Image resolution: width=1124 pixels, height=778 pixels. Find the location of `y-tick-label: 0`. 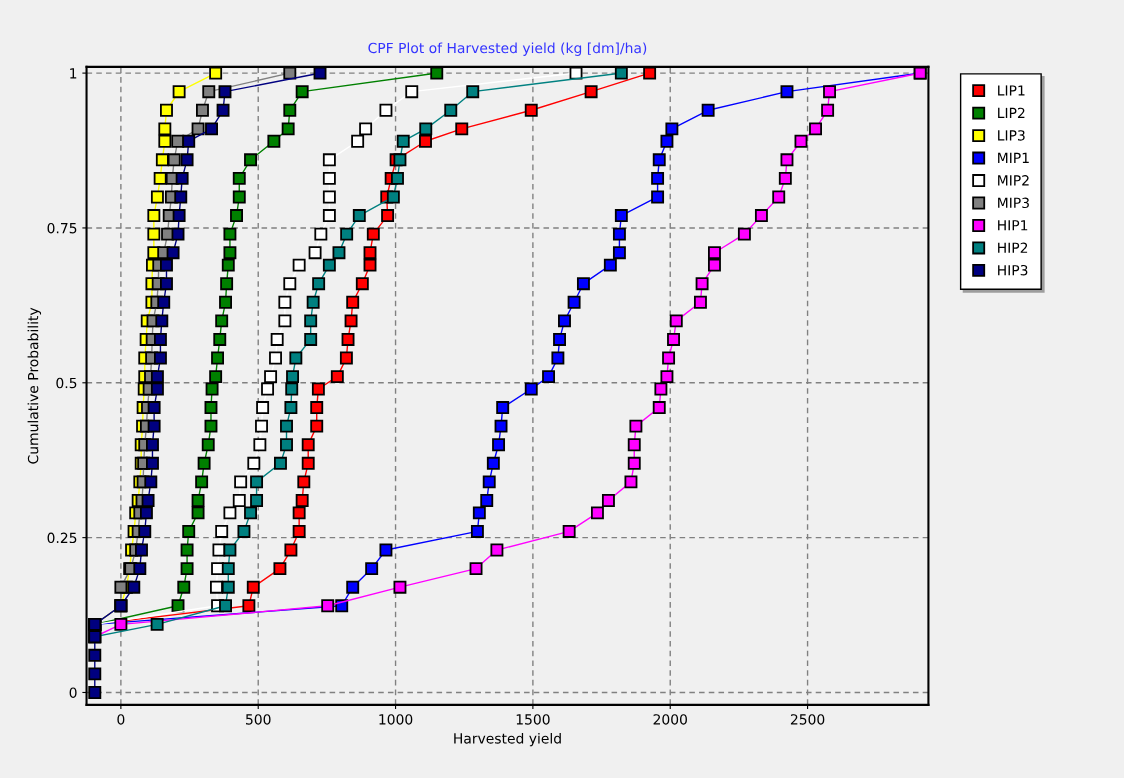

y-tick-label: 0 is located at coordinates (73, 692).